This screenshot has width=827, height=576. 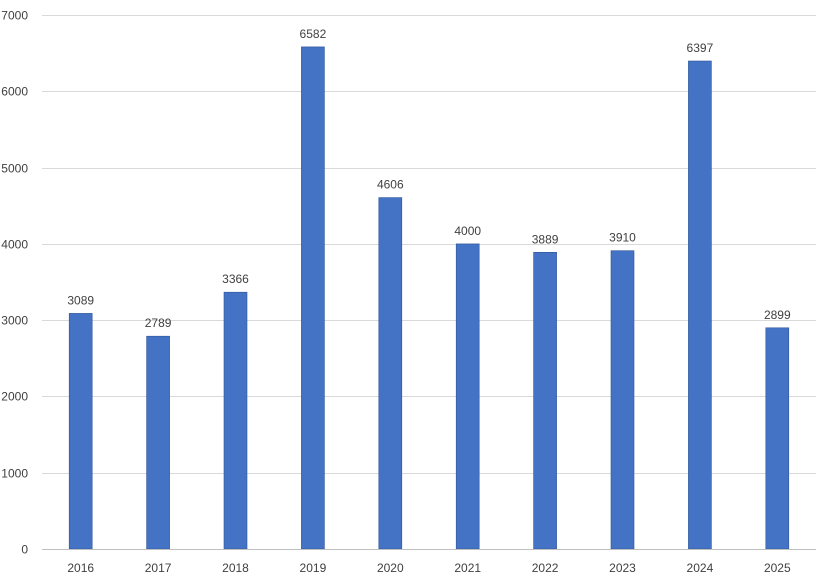 What do you see at coordinates (158, 568) in the screenshot?
I see `x-tick-label-2017: 2017` at bounding box center [158, 568].